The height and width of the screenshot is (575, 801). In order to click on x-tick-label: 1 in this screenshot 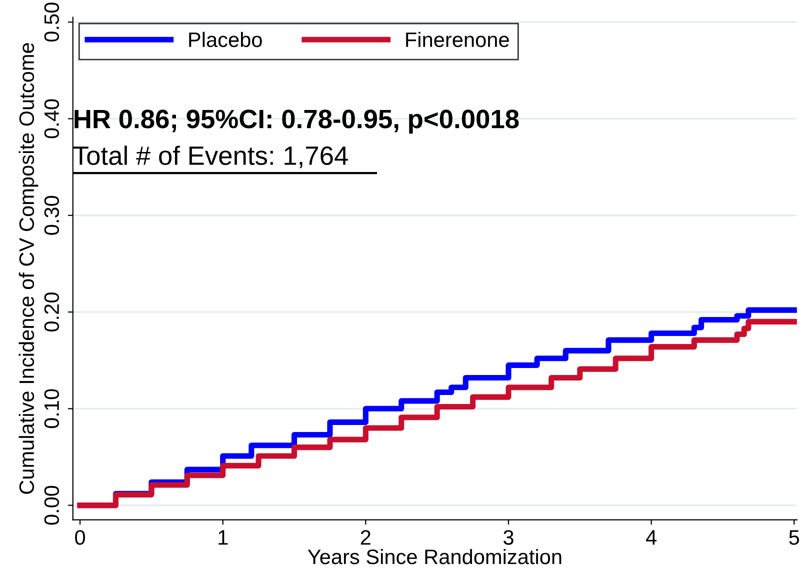, I will do `click(223, 537)`.